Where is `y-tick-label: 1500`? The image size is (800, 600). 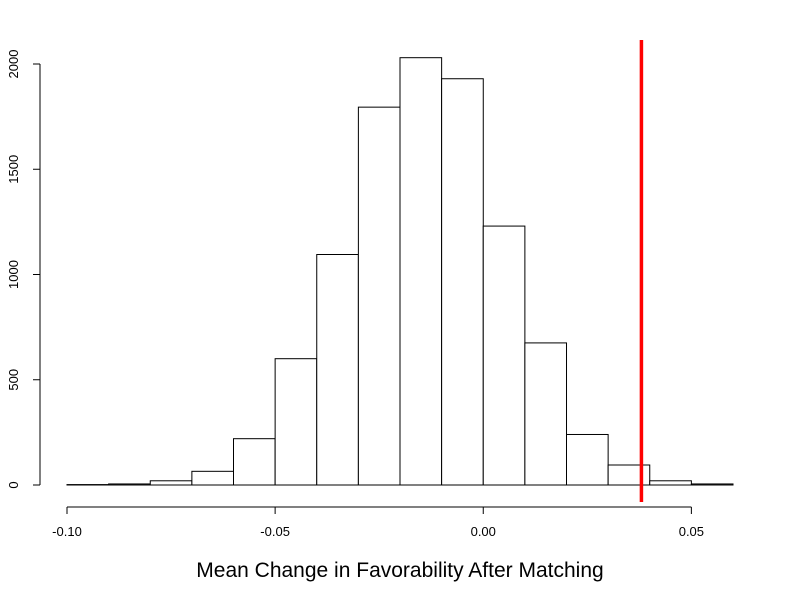 y-tick-label: 1500 is located at coordinates (13, 169).